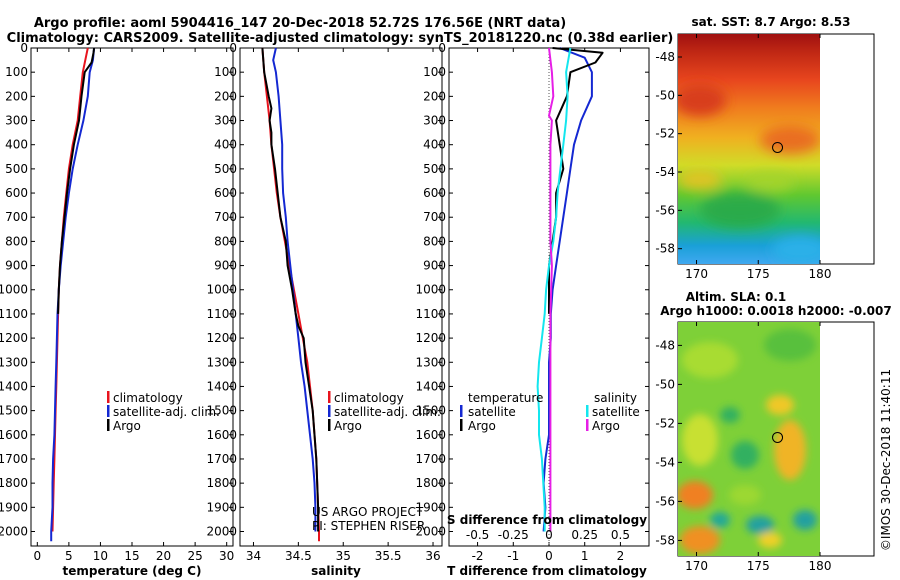 Image resolution: width=900 pixels, height=580 pixels. I want to click on x-tick-label: 30, so click(226, 556).